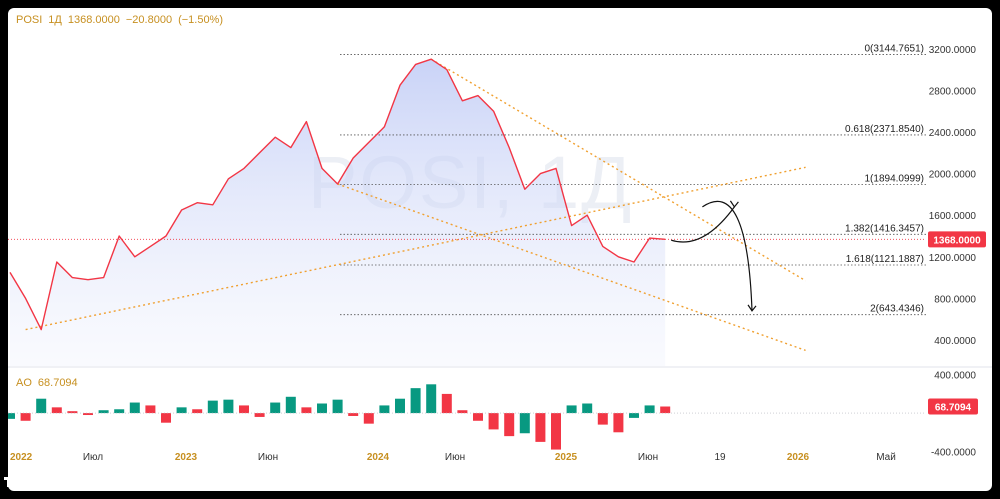 The width and height of the screenshot is (1000, 499). Describe the element at coordinates (21, 457) in the screenshot. I see `x-tick: 2022` at that location.